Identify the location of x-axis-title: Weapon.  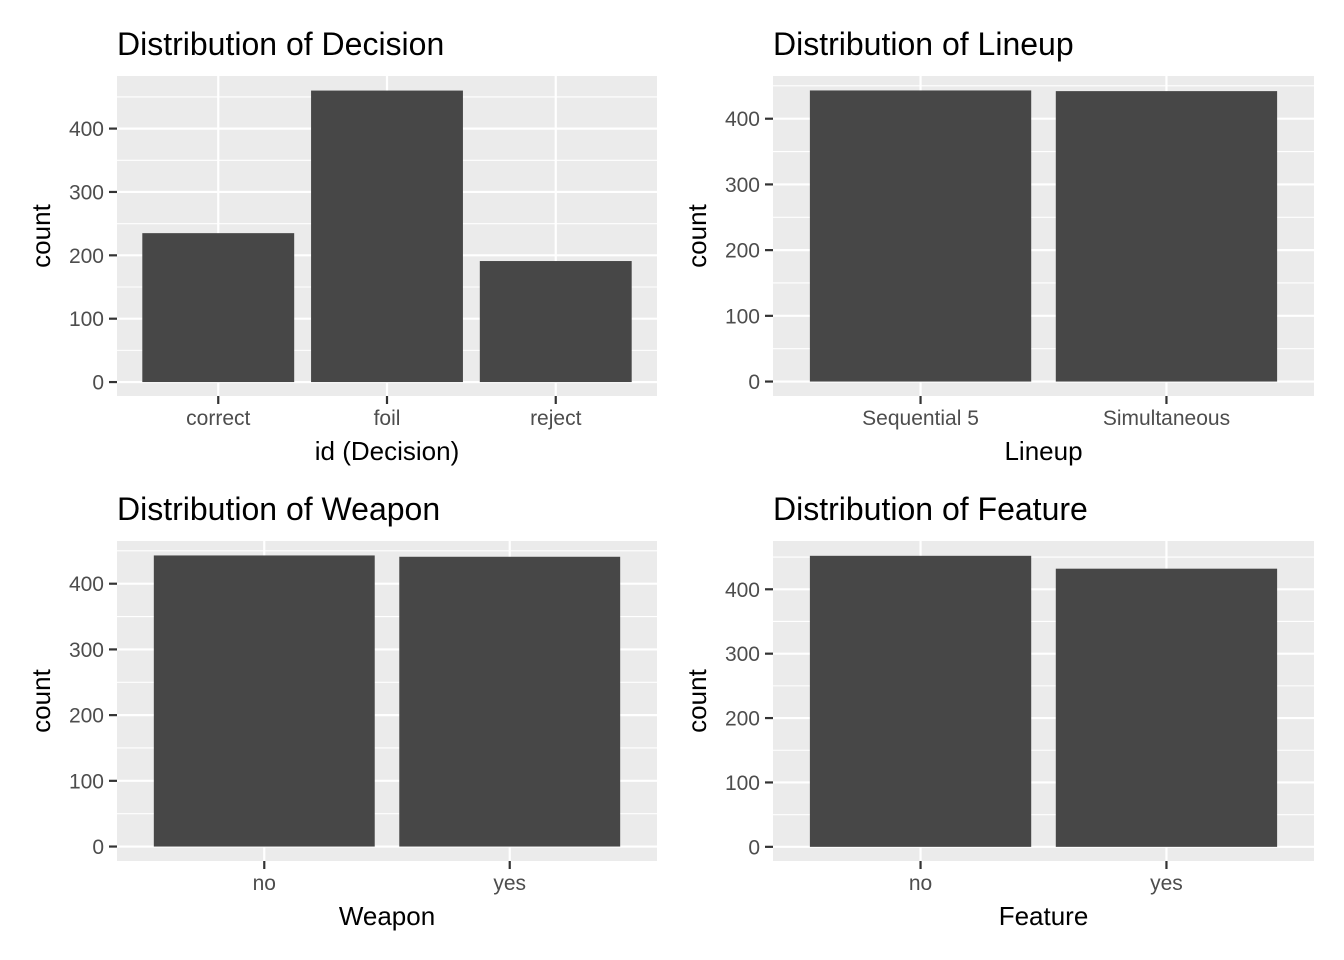
(387, 916).